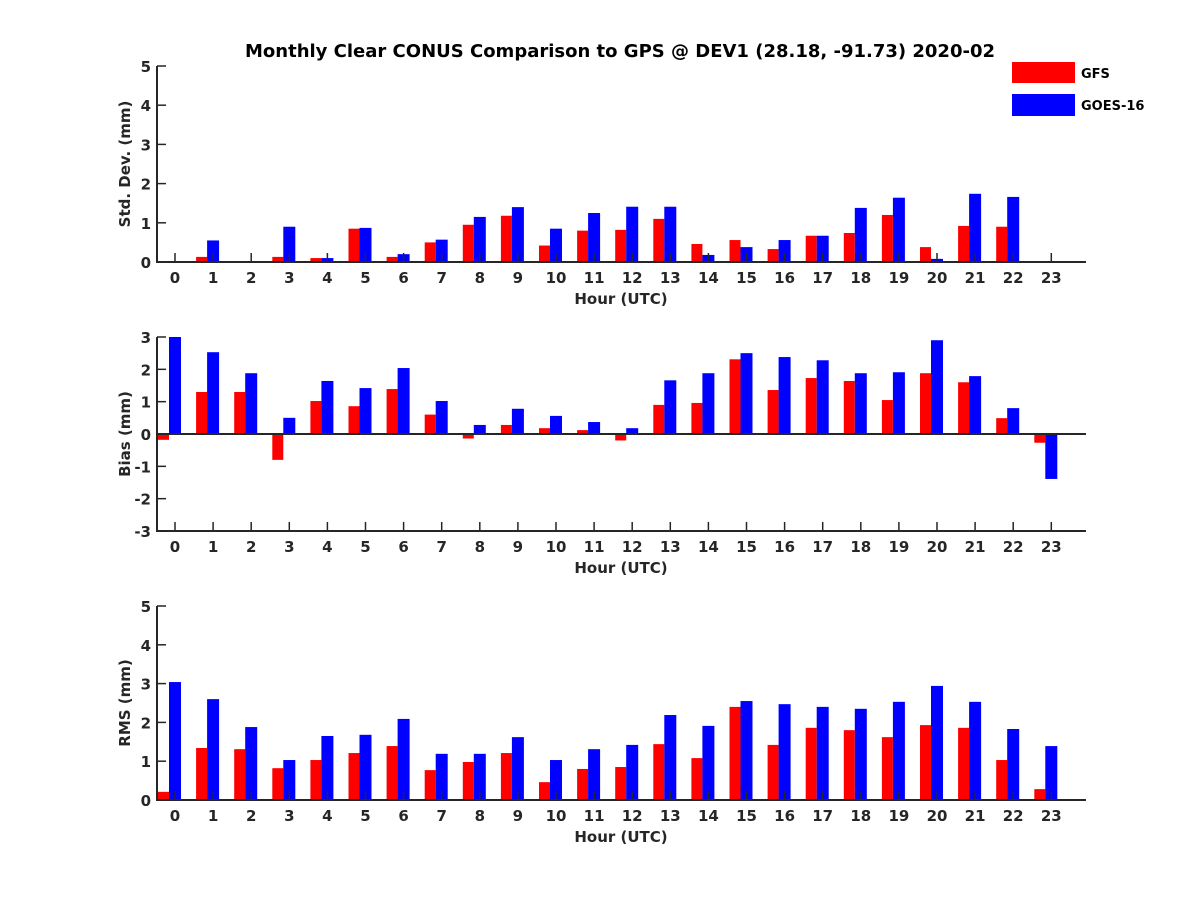  Describe the element at coordinates (1078, 89) in the screenshot. I see `legend: GFS GOES-16` at that location.